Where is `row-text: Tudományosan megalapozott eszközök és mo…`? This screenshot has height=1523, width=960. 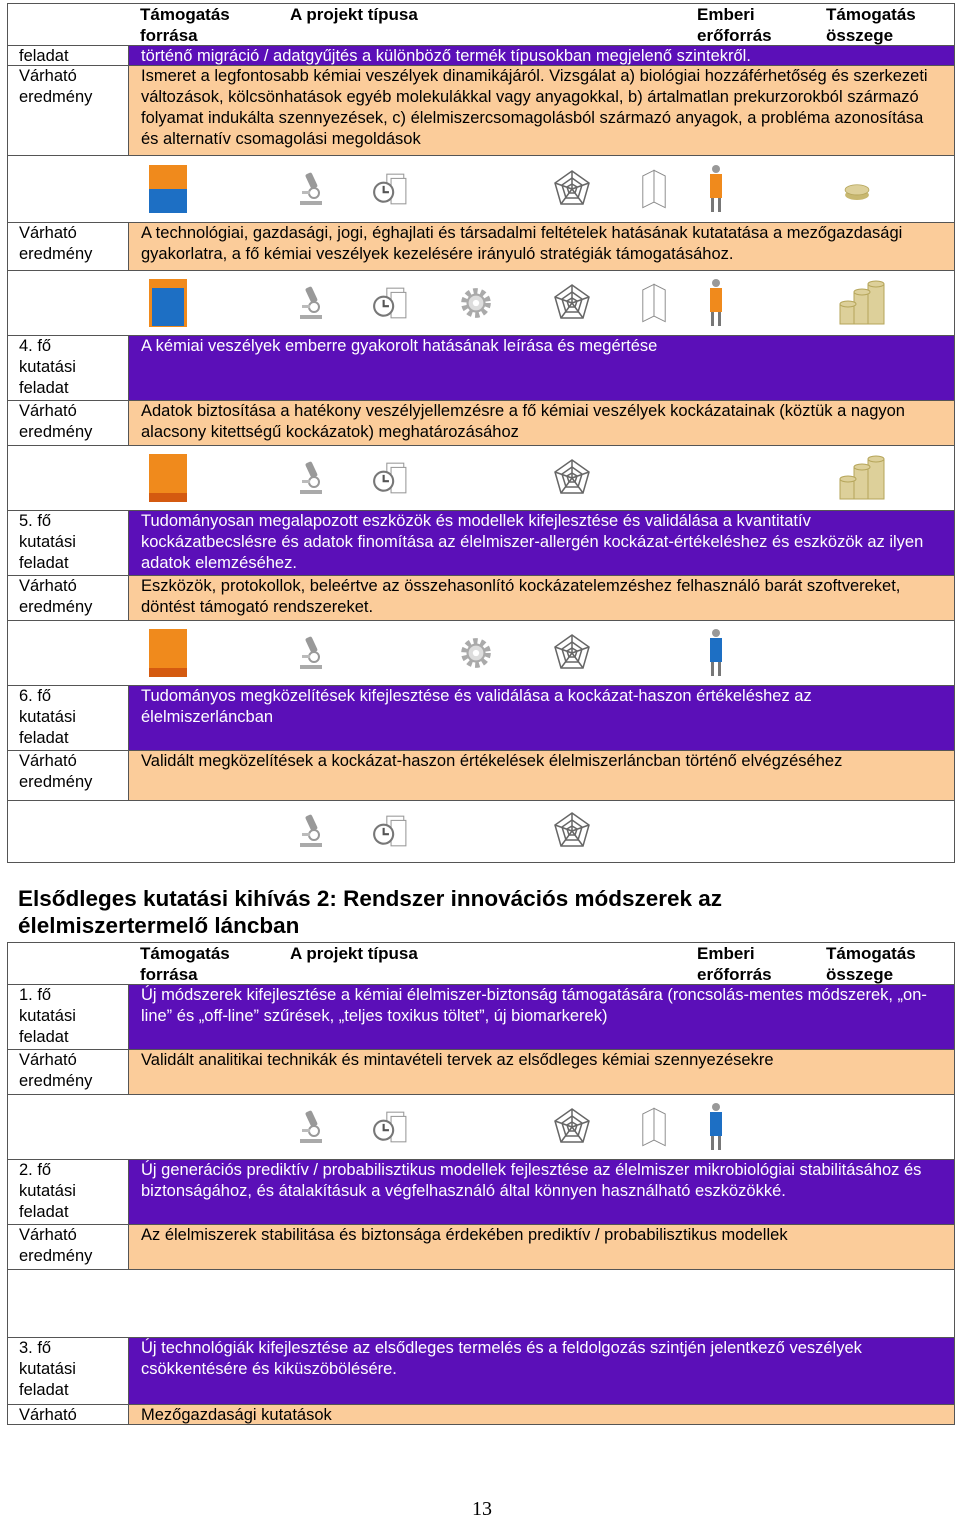 row-text: Tudományosan megalapozott eszközök és mo… is located at coordinates (541, 543).